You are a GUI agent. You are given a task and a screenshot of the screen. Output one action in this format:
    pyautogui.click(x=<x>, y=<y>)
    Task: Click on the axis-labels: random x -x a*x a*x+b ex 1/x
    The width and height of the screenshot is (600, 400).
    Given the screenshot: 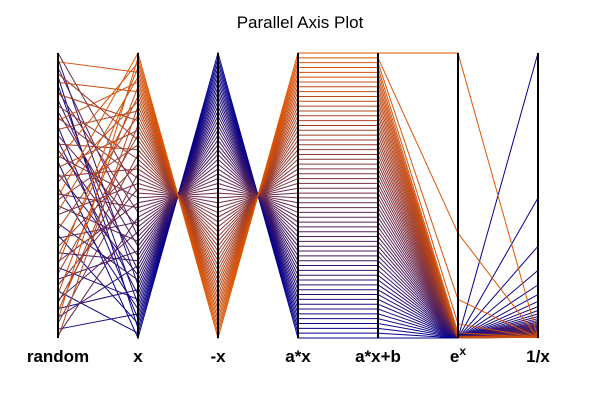 What is the action you would take?
    pyautogui.click(x=289, y=355)
    